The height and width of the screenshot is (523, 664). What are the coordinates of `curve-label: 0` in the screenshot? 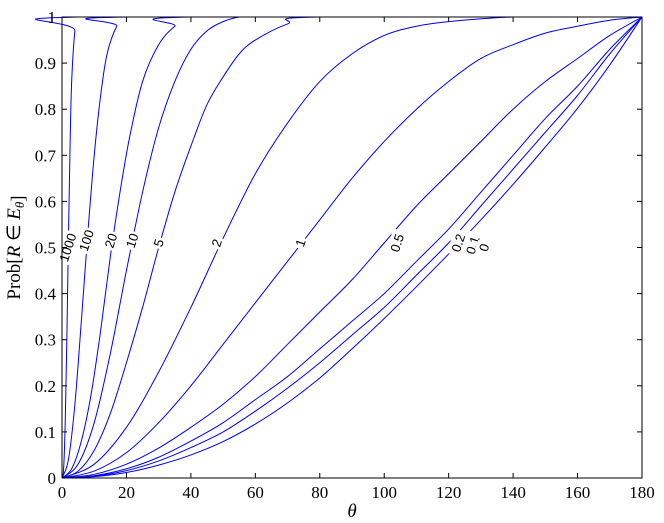 It's located at (484, 248).